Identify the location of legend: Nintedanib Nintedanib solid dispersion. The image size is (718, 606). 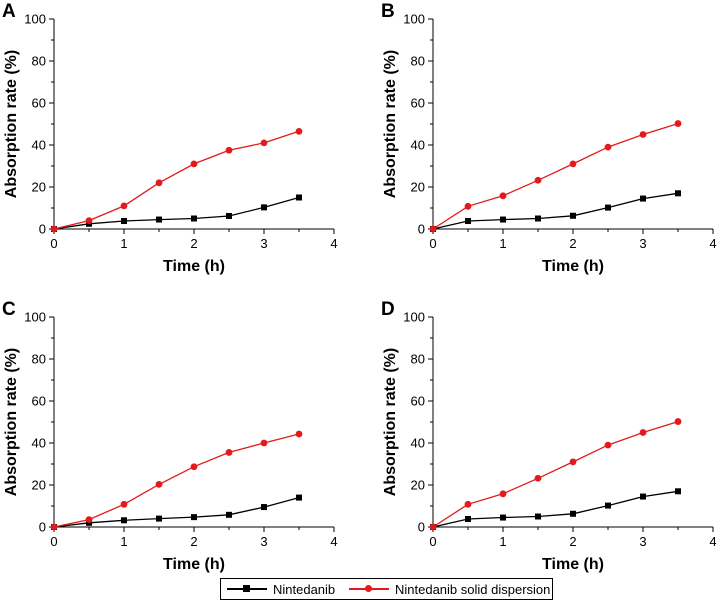
(386, 589).